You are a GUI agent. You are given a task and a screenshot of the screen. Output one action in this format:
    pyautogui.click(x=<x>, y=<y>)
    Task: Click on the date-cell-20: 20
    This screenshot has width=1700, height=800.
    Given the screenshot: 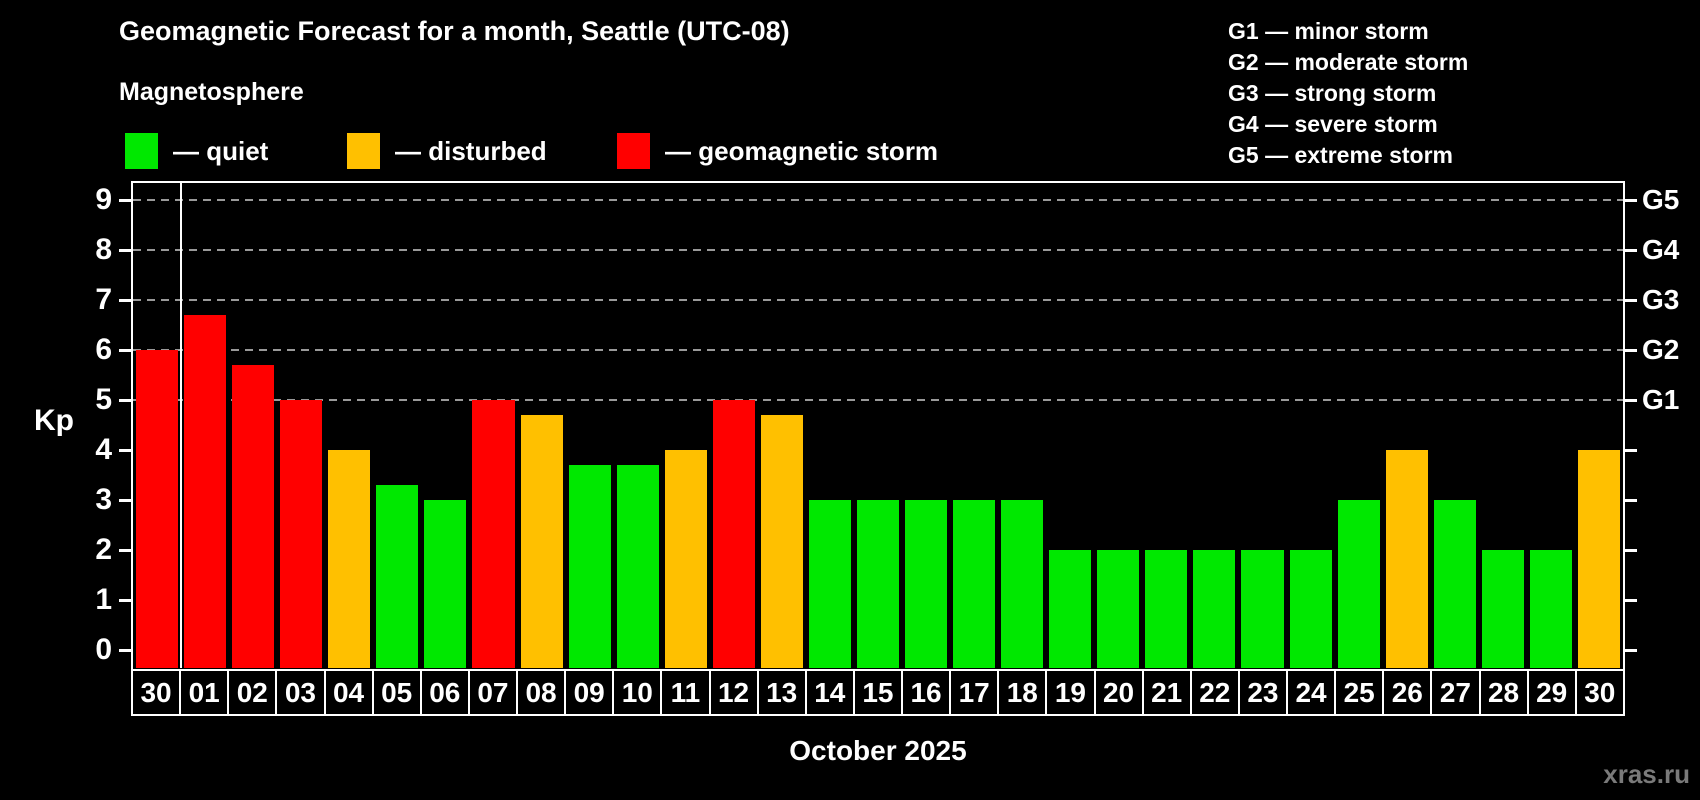 What is the action you would take?
    pyautogui.click(x=1120, y=692)
    